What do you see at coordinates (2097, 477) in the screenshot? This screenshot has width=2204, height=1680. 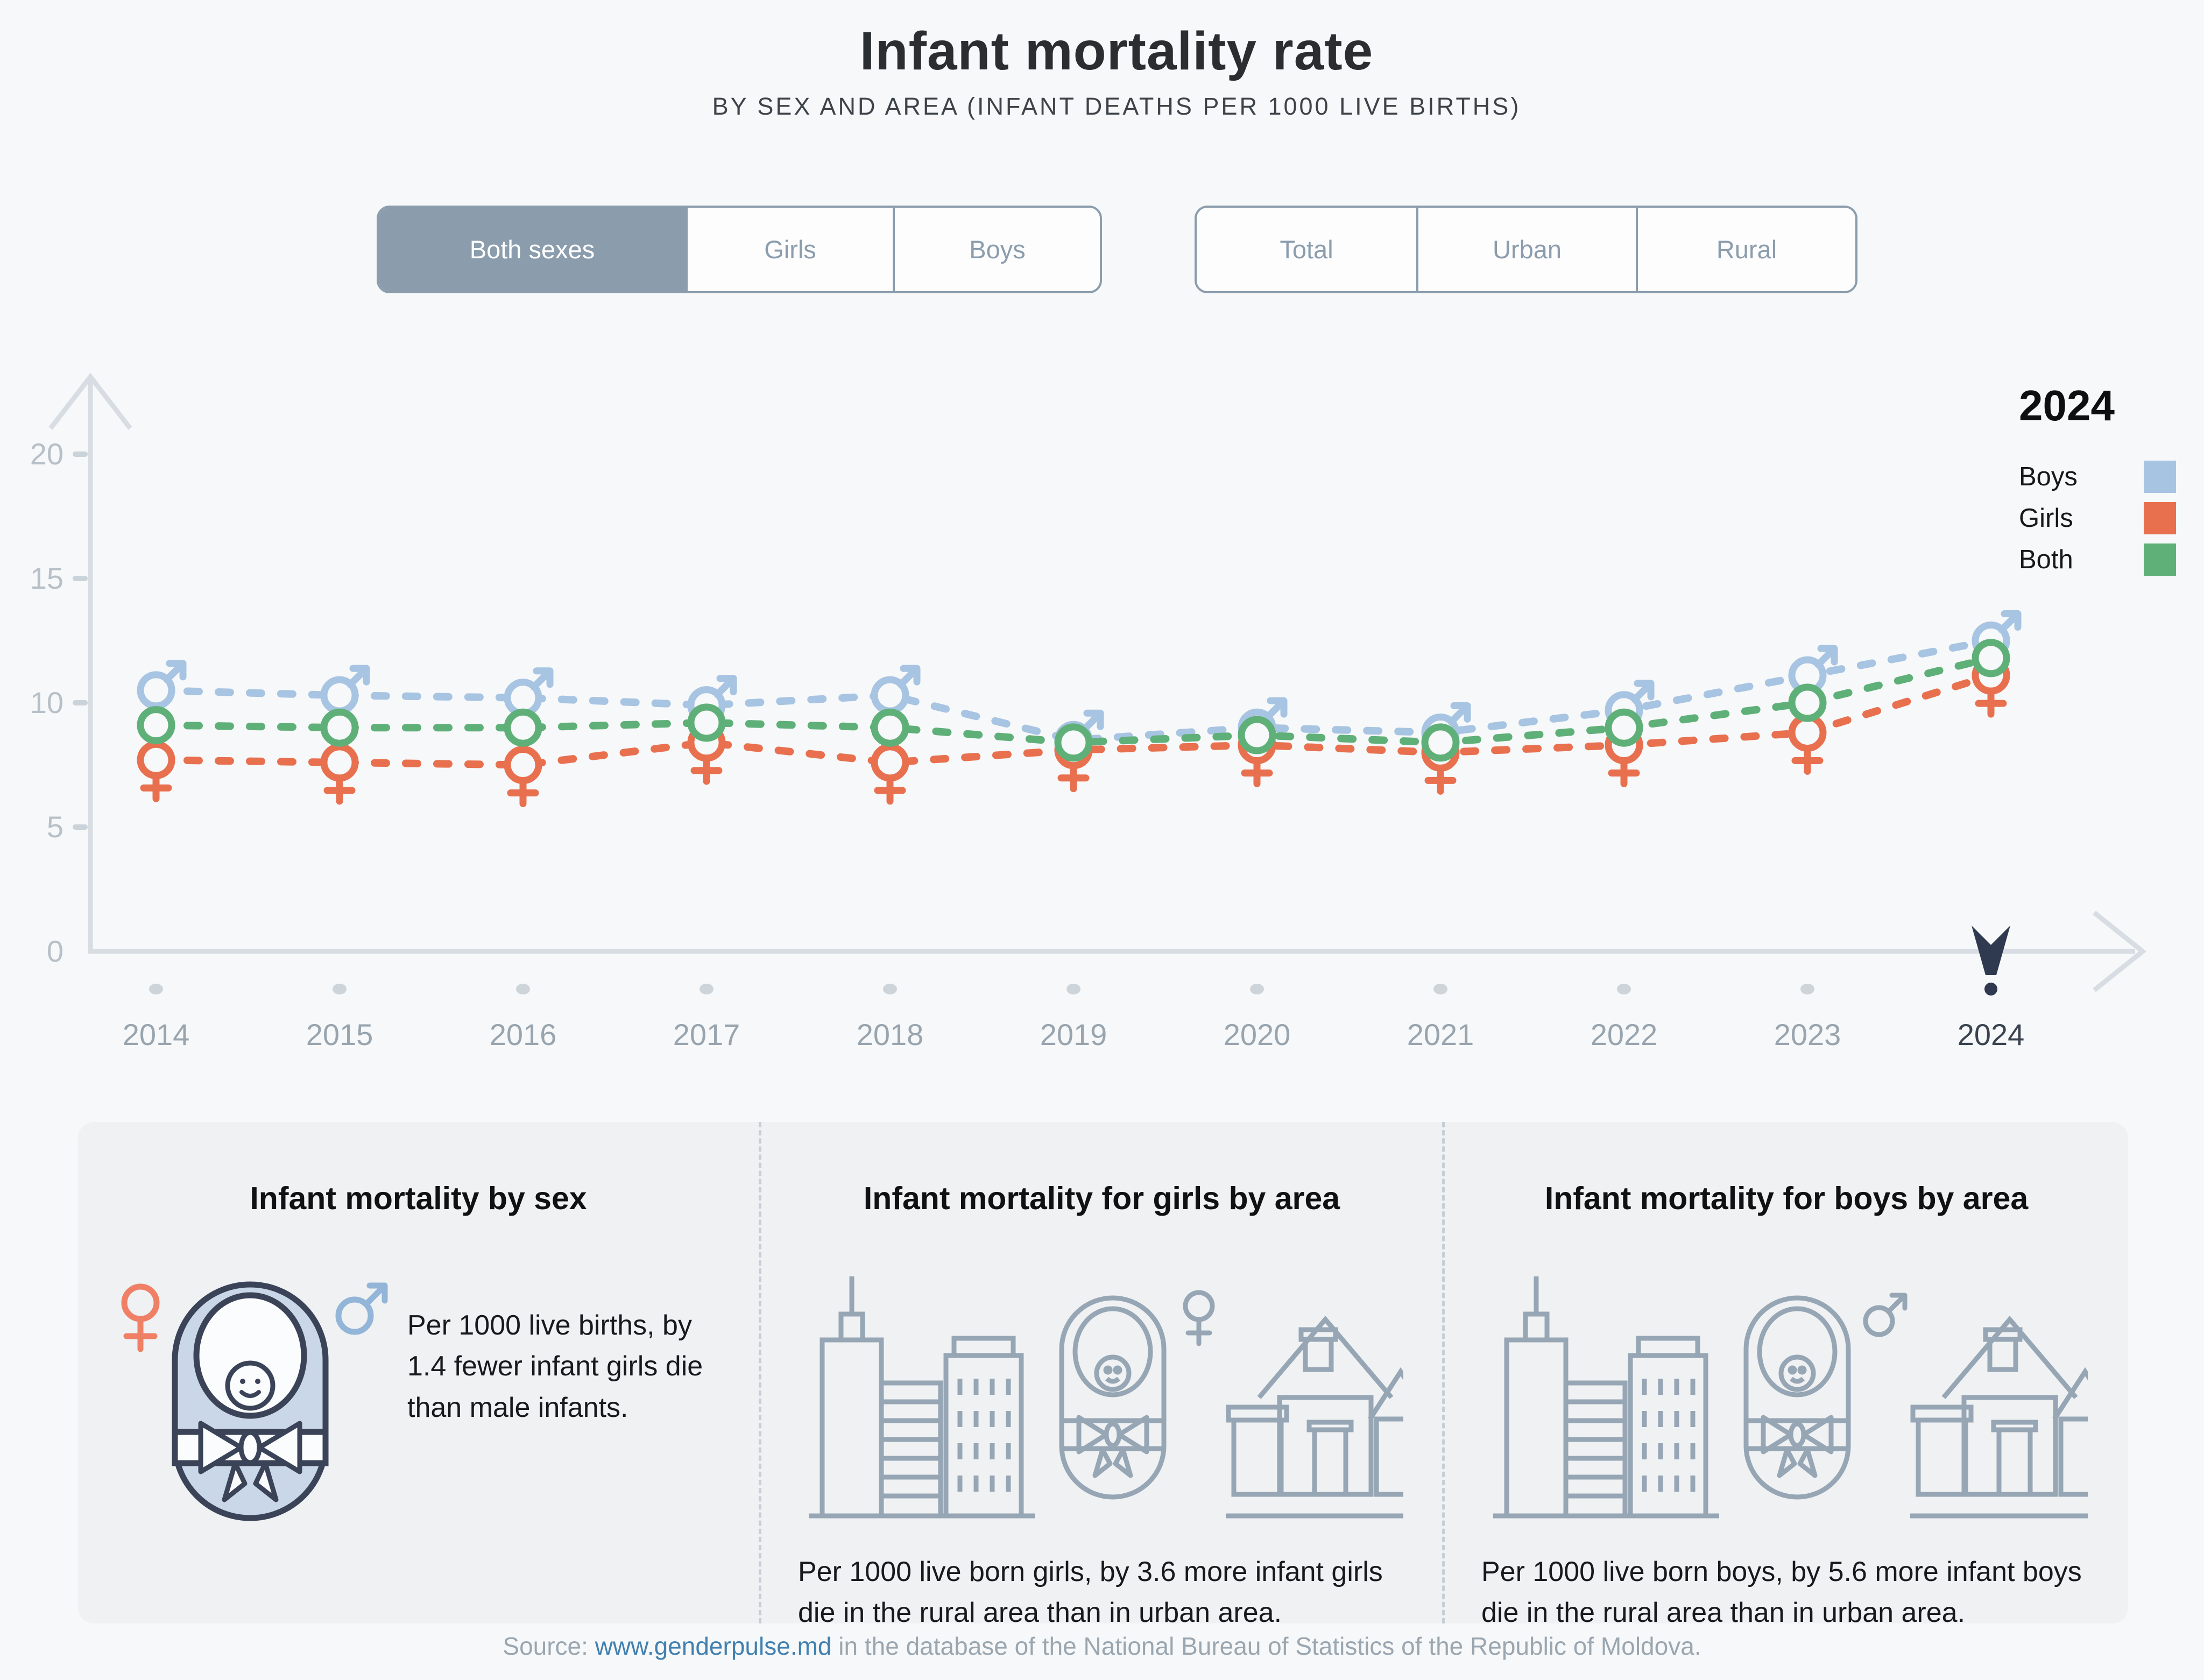 I see `legend-row-boys: Boys` at bounding box center [2097, 477].